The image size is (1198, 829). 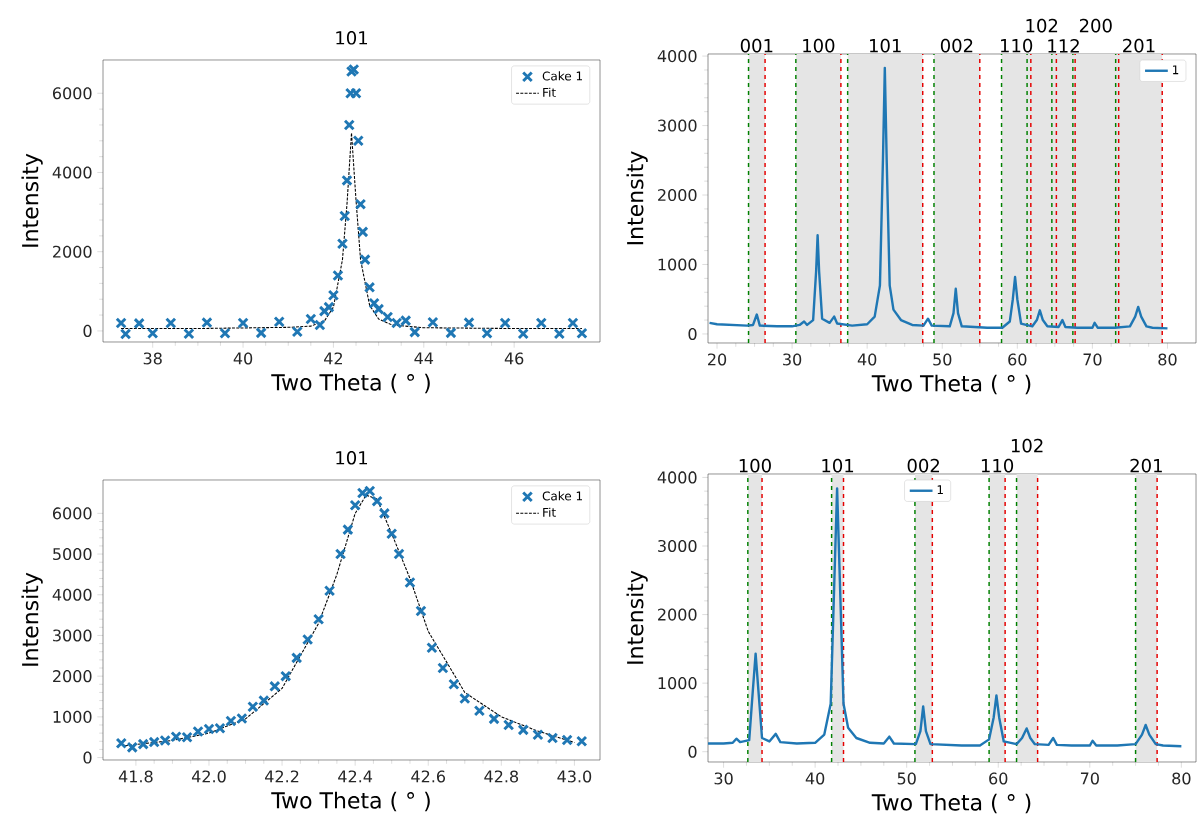 What do you see at coordinates (428, 776) in the screenshot?
I see `x-tick-label: 42.6` at bounding box center [428, 776].